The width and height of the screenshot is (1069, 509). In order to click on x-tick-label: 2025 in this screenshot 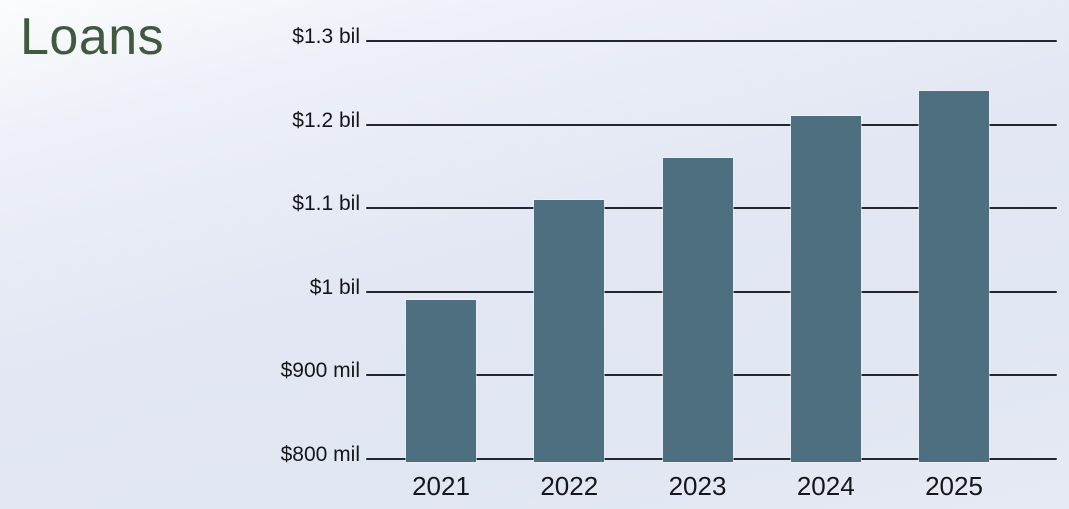, I will do `click(954, 486)`.